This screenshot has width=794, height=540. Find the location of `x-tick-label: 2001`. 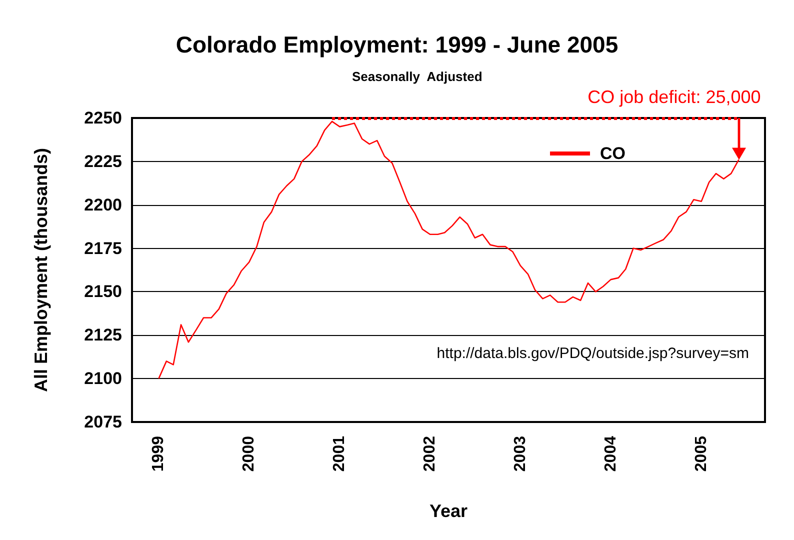

x-tick-label: 2001 is located at coordinates (339, 454).